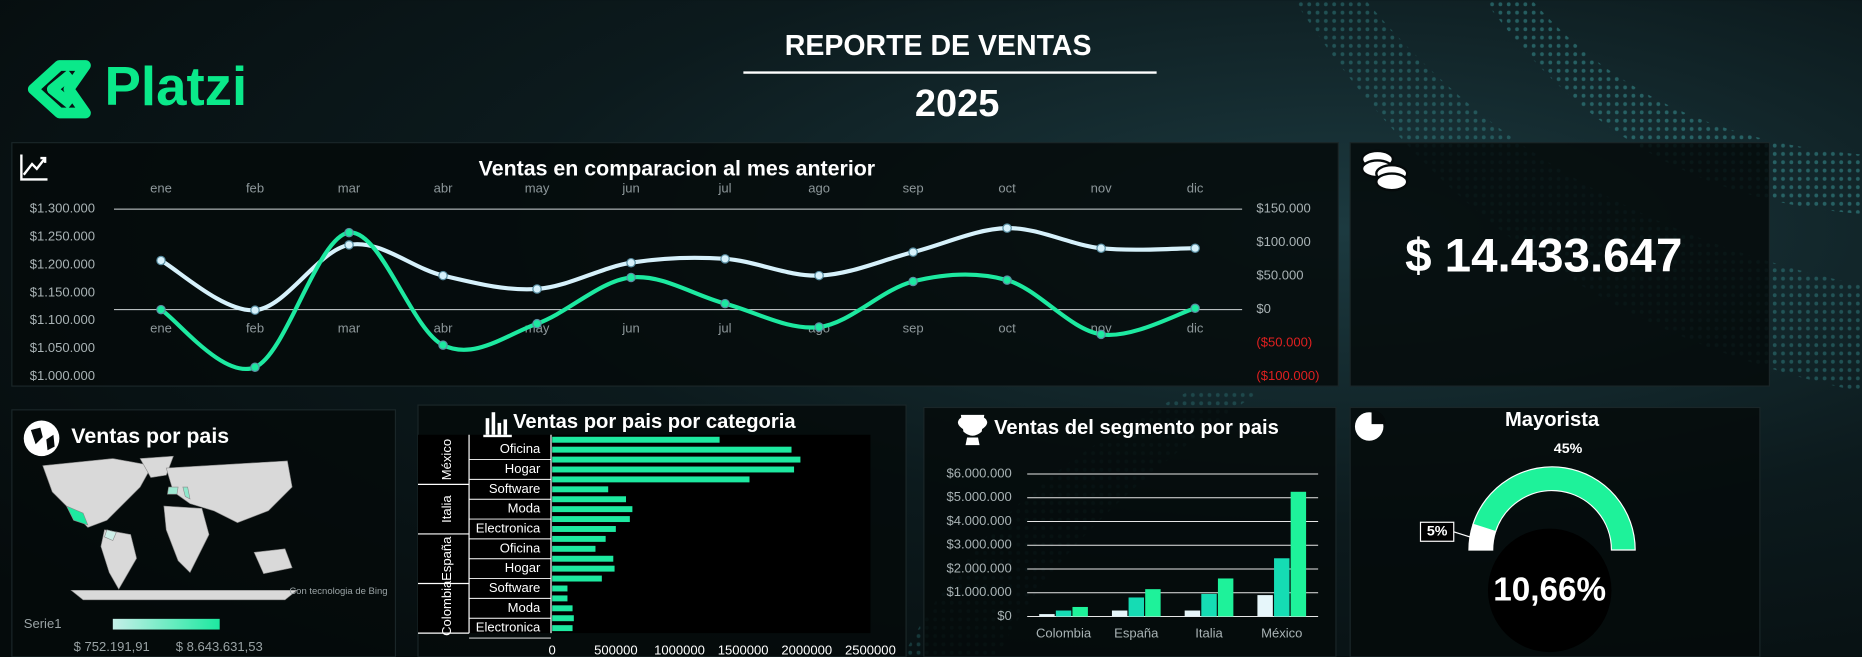 The height and width of the screenshot is (657, 1862). Describe the element at coordinates (1283, 208) in the screenshot. I see `y2-tick-label: $150.000` at that location.